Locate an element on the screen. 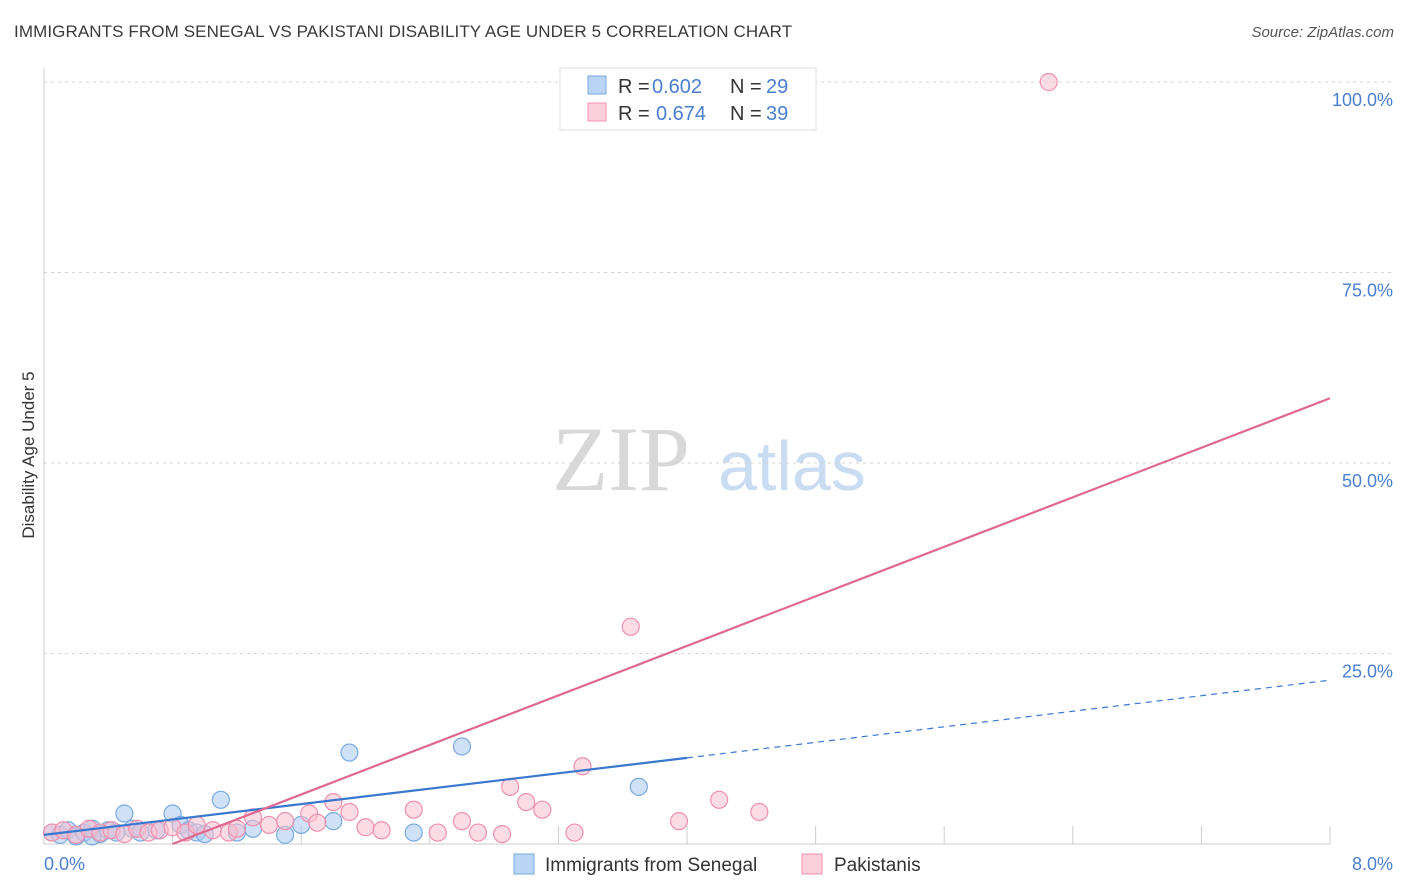 The width and height of the screenshot is (1406, 892). senegal-trend-line is located at coordinates (365, 796).